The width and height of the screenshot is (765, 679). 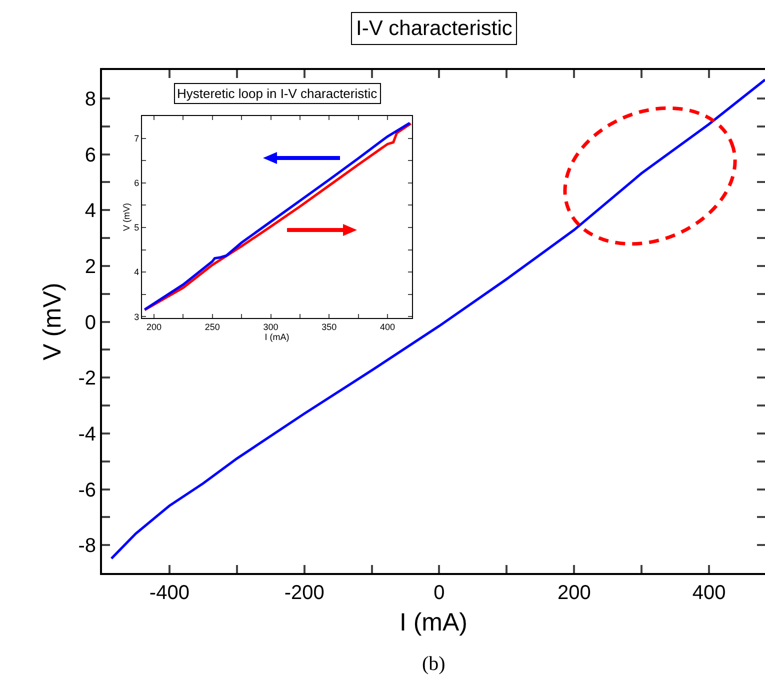 I want to click on y-tick-label: 7, so click(x=137, y=138).